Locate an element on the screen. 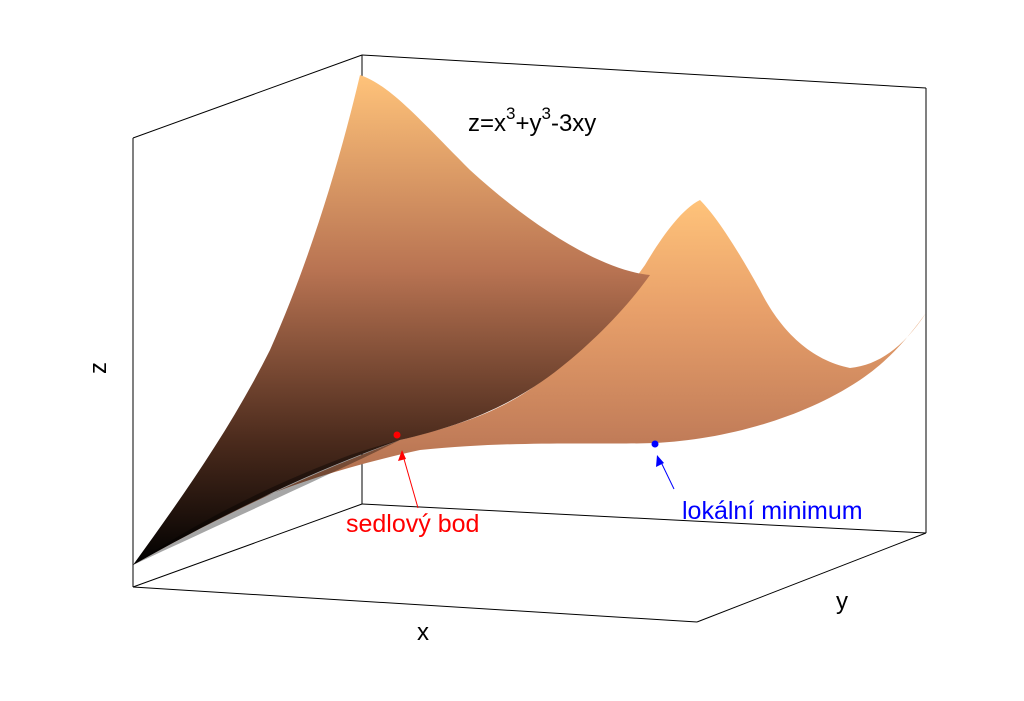  plot-title: z=x3+y3-3xy is located at coordinates (532, 120).